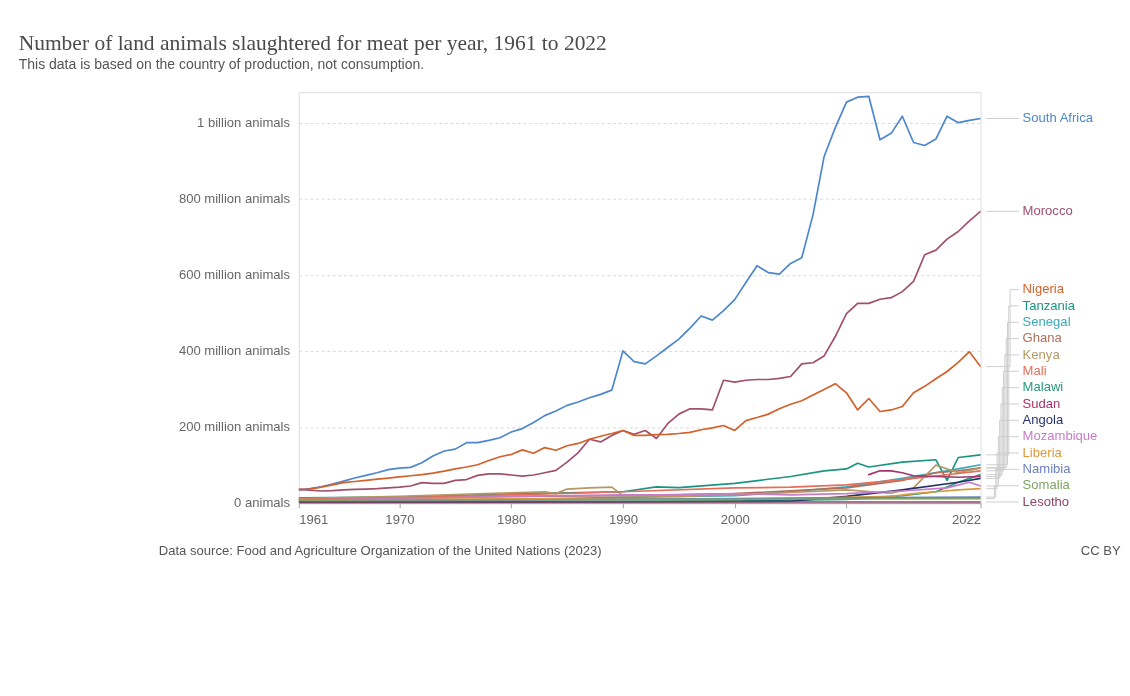 Image resolution: width=1130 pixels, height=696 pixels. Describe the element at coordinates (234, 351) in the screenshot. I see `y-tick-label: 400 million animals` at that location.